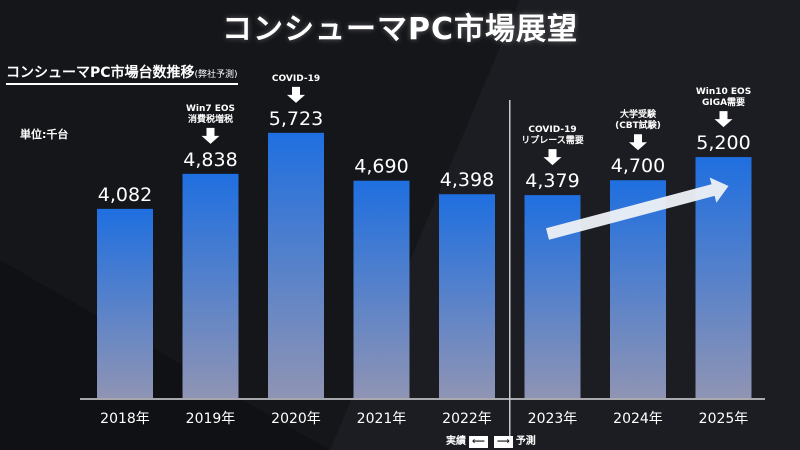 The width and height of the screenshot is (800, 450). I want to click on actual-forecast-legend: 実績 ⟵ ⟶ 予測, so click(491, 440).